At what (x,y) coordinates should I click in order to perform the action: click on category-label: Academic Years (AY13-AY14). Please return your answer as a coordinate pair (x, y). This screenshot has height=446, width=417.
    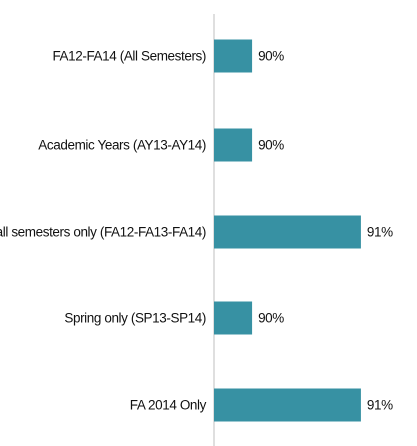
    Looking at the image, I should click on (122, 145).